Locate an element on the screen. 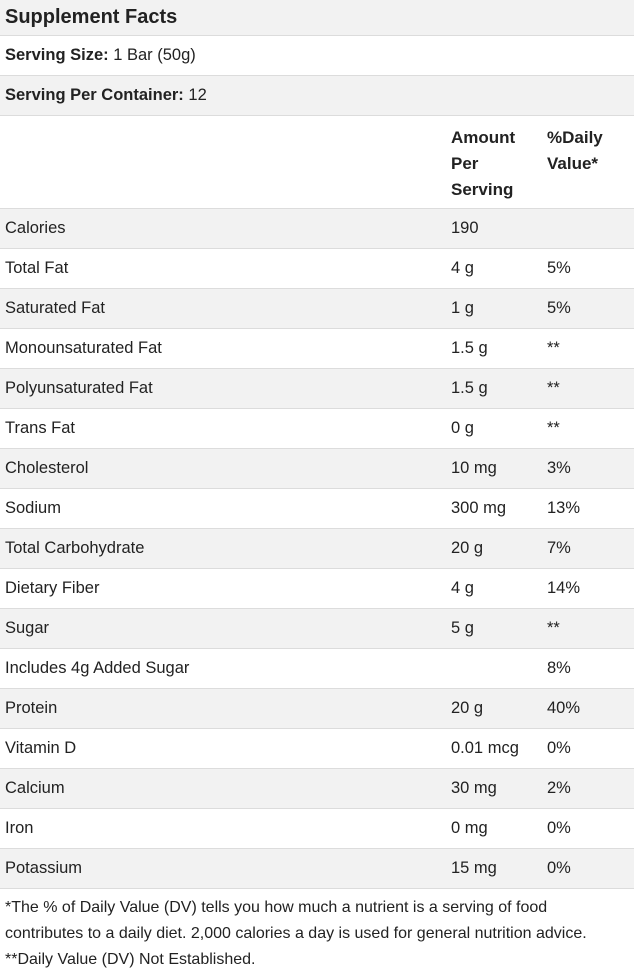 This screenshot has width=634, height=973. nutrient-name: Polyunsaturated Fat is located at coordinates (79, 388).